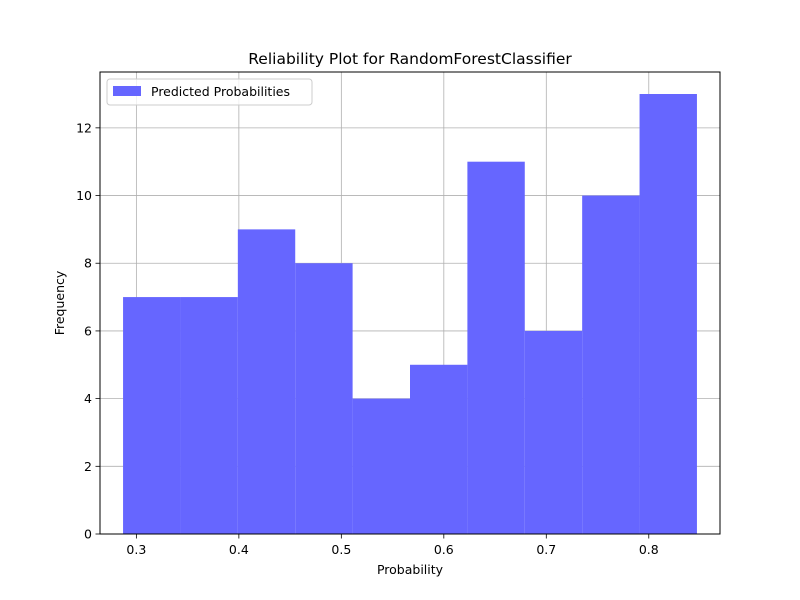 This screenshot has width=800, height=600. Describe the element at coordinates (239, 549) in the screenshot. I see `x-tick-label: 0.4` at that location.